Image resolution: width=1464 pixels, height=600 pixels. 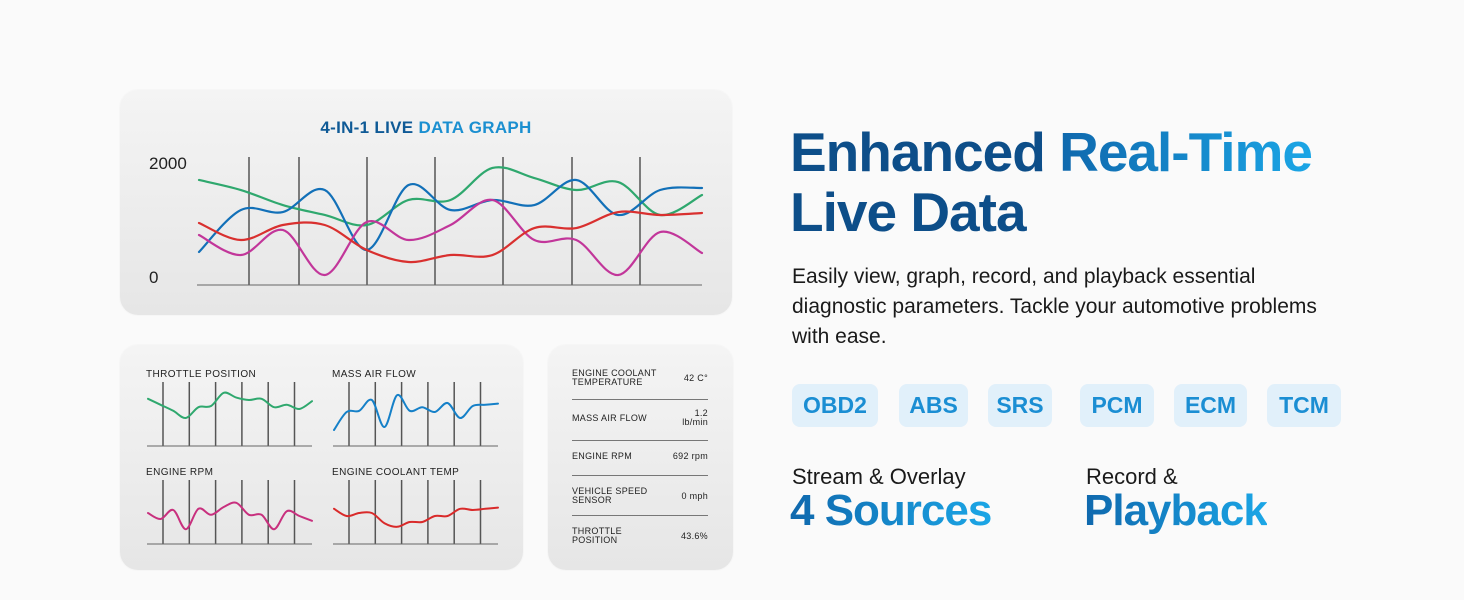 I want to click on main-chart, so click(x=450, y=221).